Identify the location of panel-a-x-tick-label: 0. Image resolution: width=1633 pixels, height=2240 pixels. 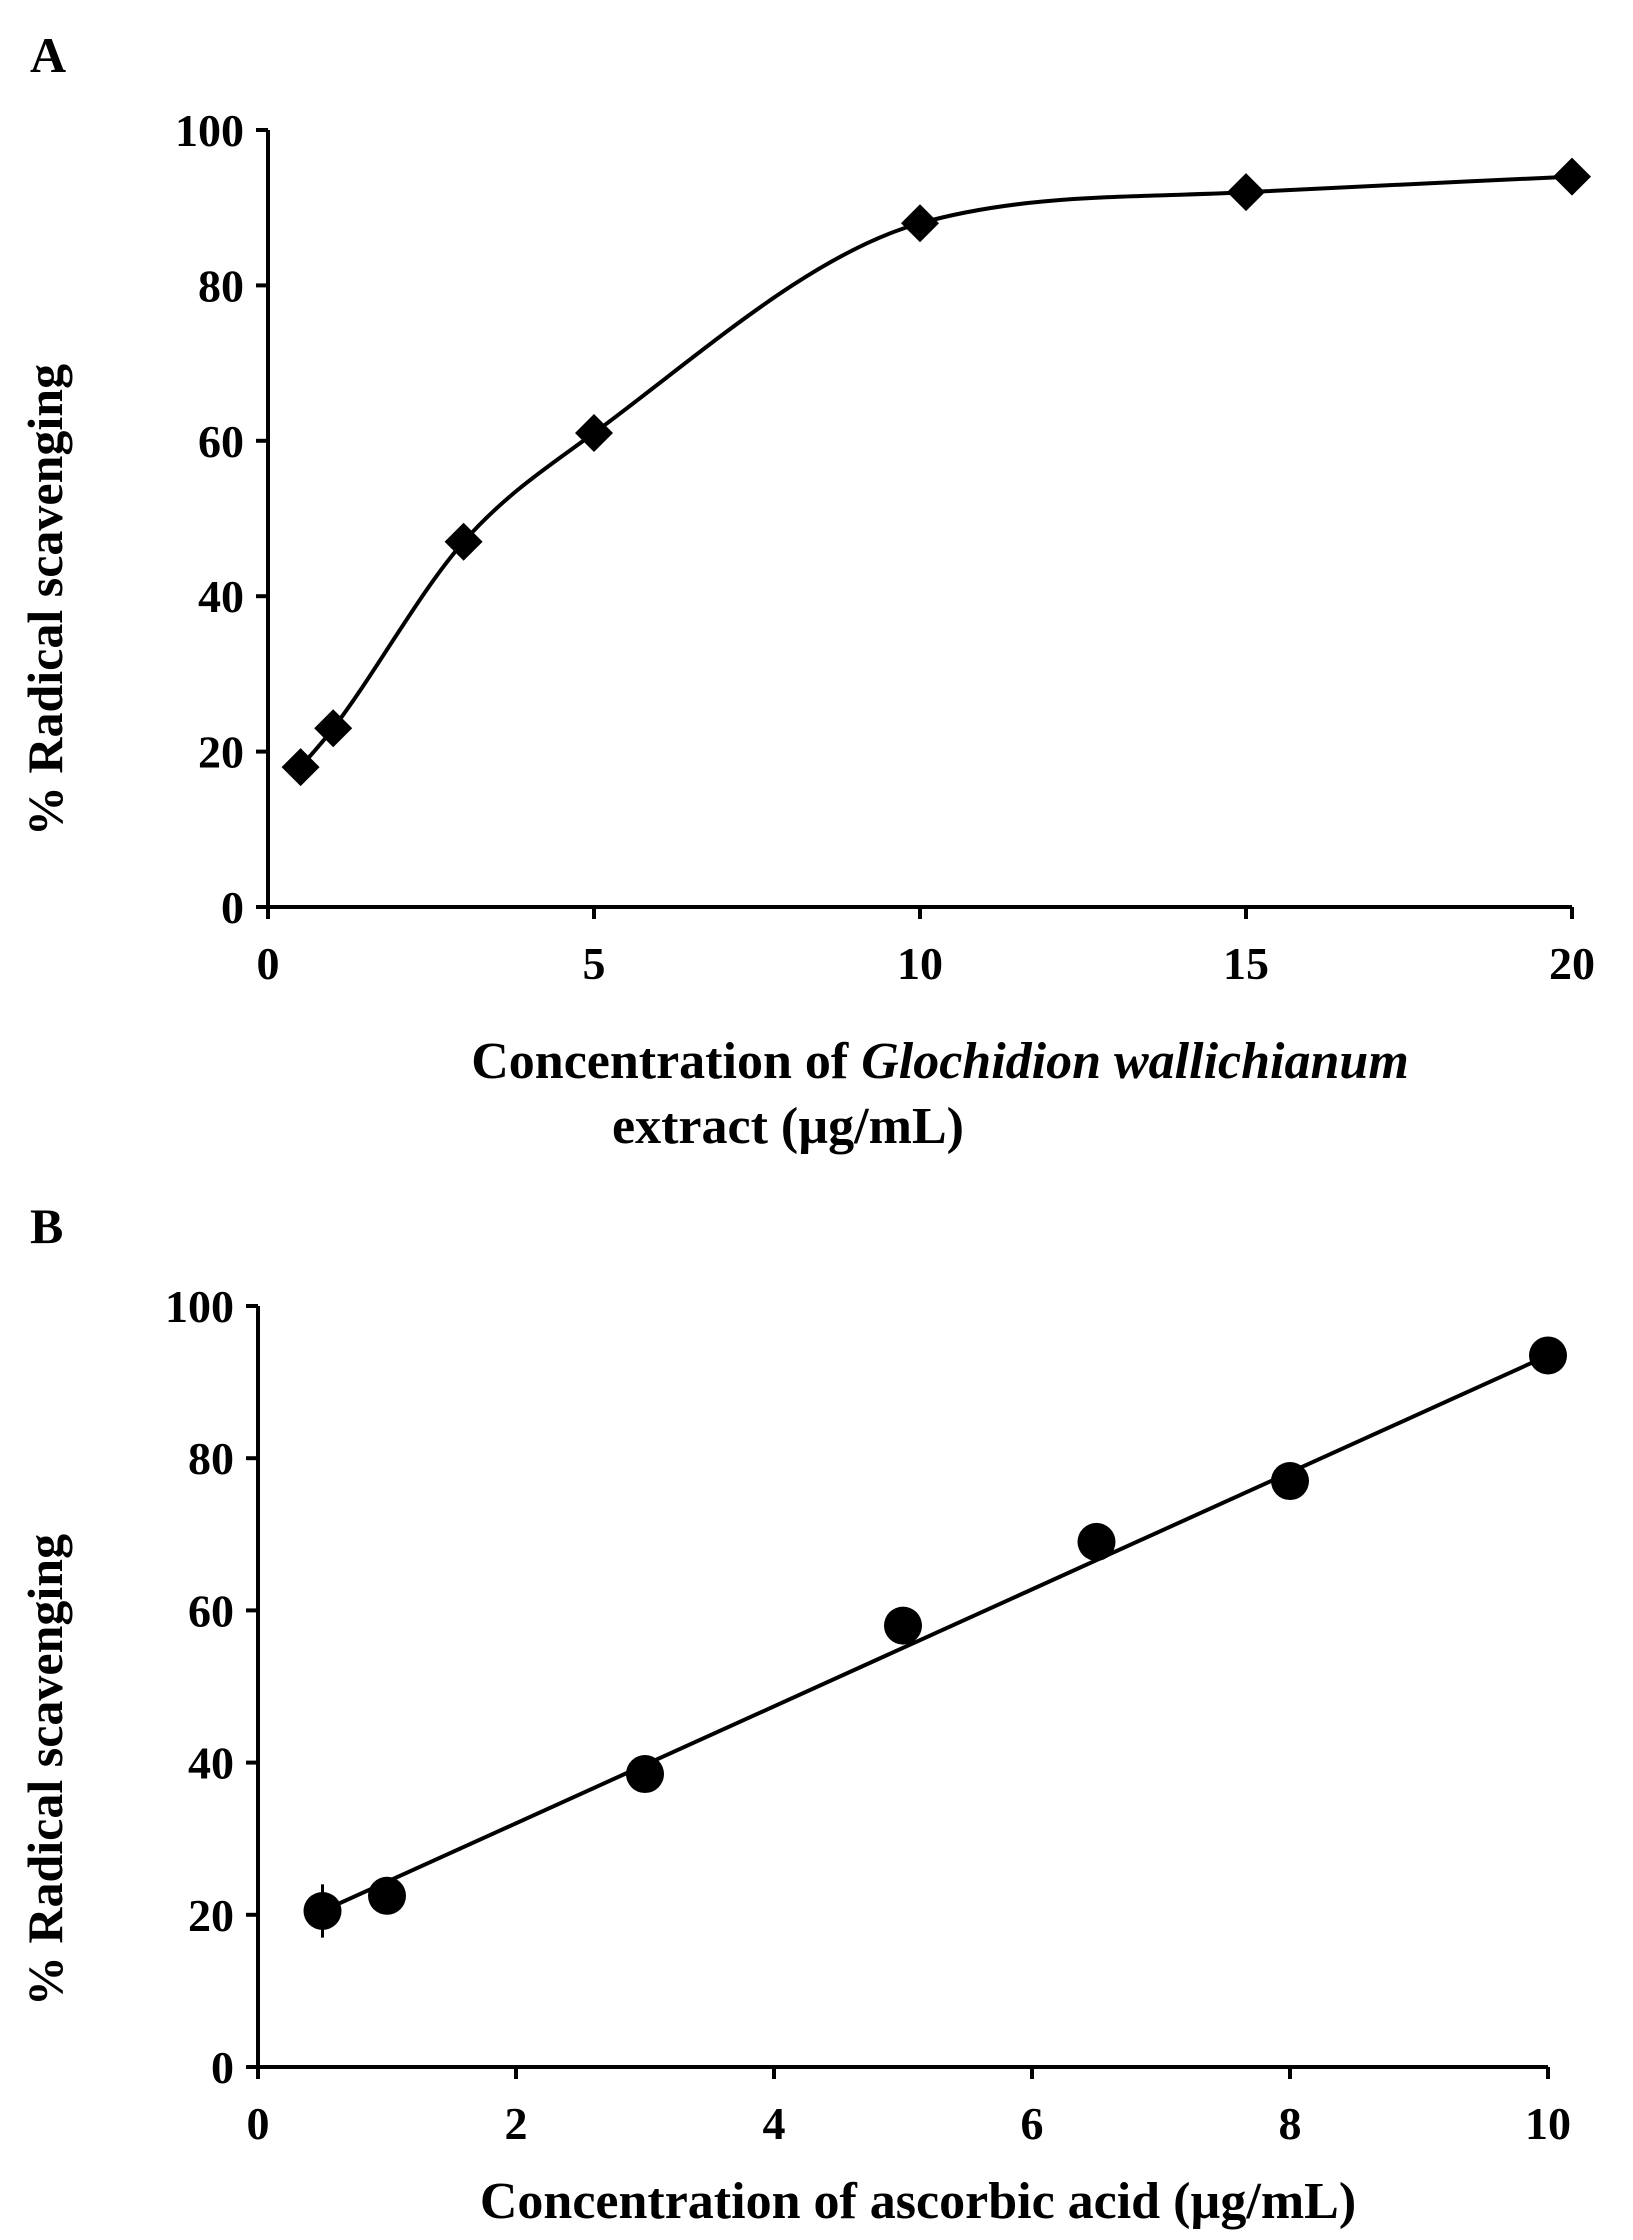
(268, 963).